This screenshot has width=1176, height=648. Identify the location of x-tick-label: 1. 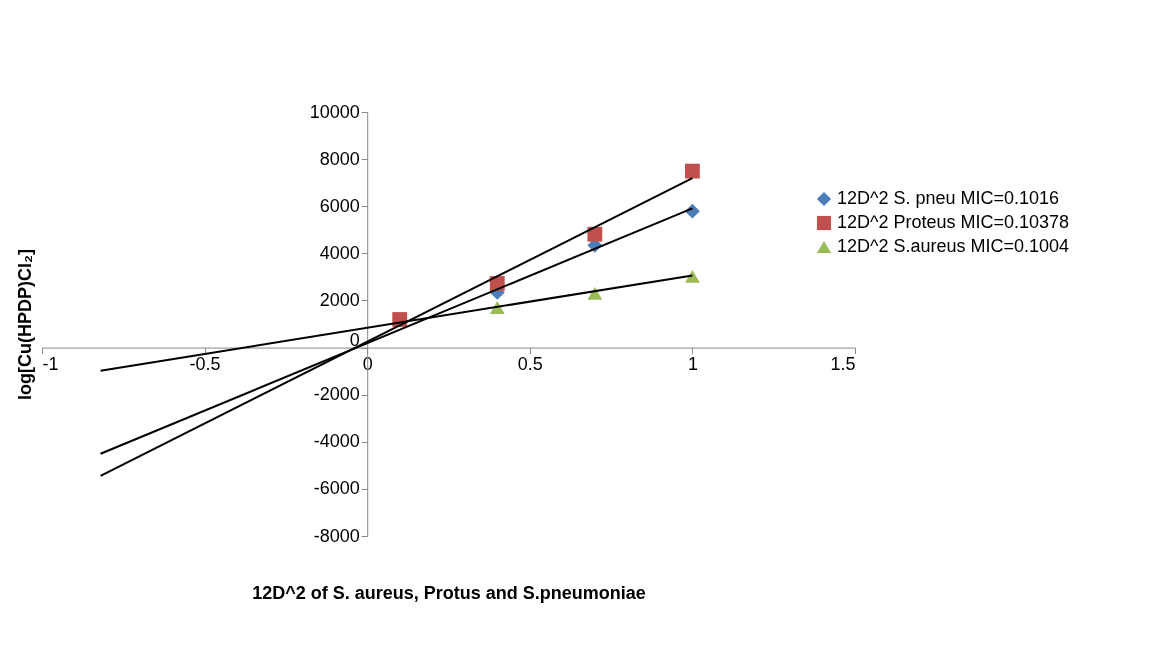
(692, 364).